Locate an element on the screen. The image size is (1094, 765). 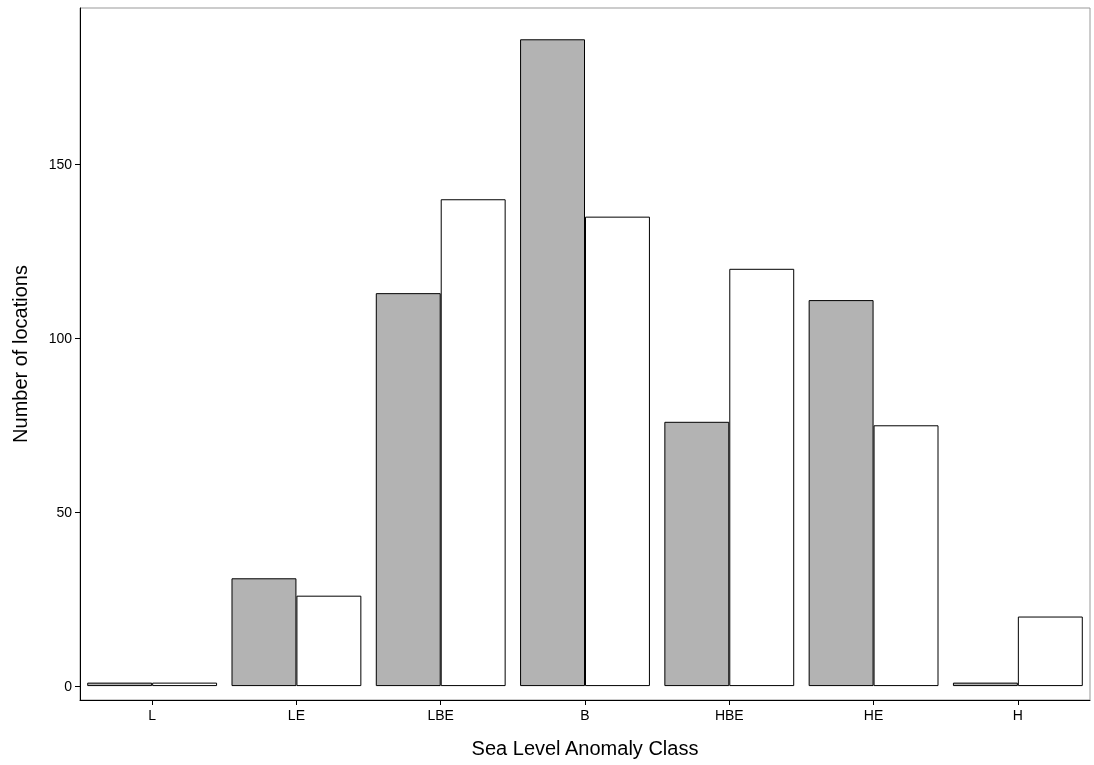
x-tick-label: H is located at coordinates (1017, 715).